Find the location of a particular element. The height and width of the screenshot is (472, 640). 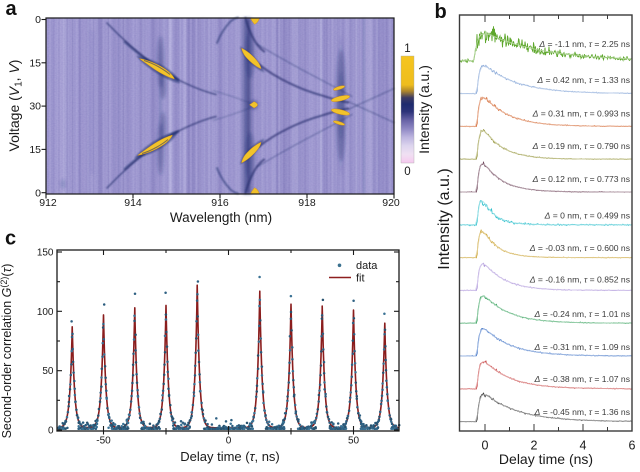

svg-text: 4 is located at coordinates (583, 446).